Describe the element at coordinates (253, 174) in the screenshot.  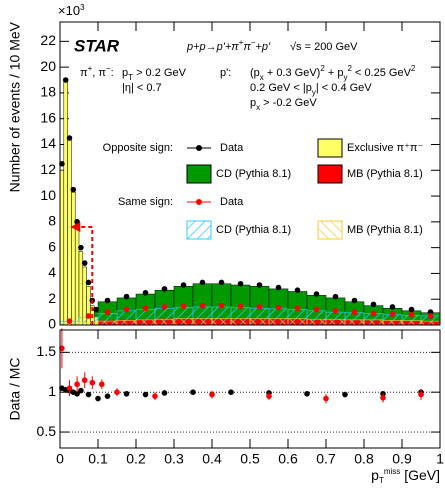
I see `legend-label: CD (Pythia 8.1)` at that location.